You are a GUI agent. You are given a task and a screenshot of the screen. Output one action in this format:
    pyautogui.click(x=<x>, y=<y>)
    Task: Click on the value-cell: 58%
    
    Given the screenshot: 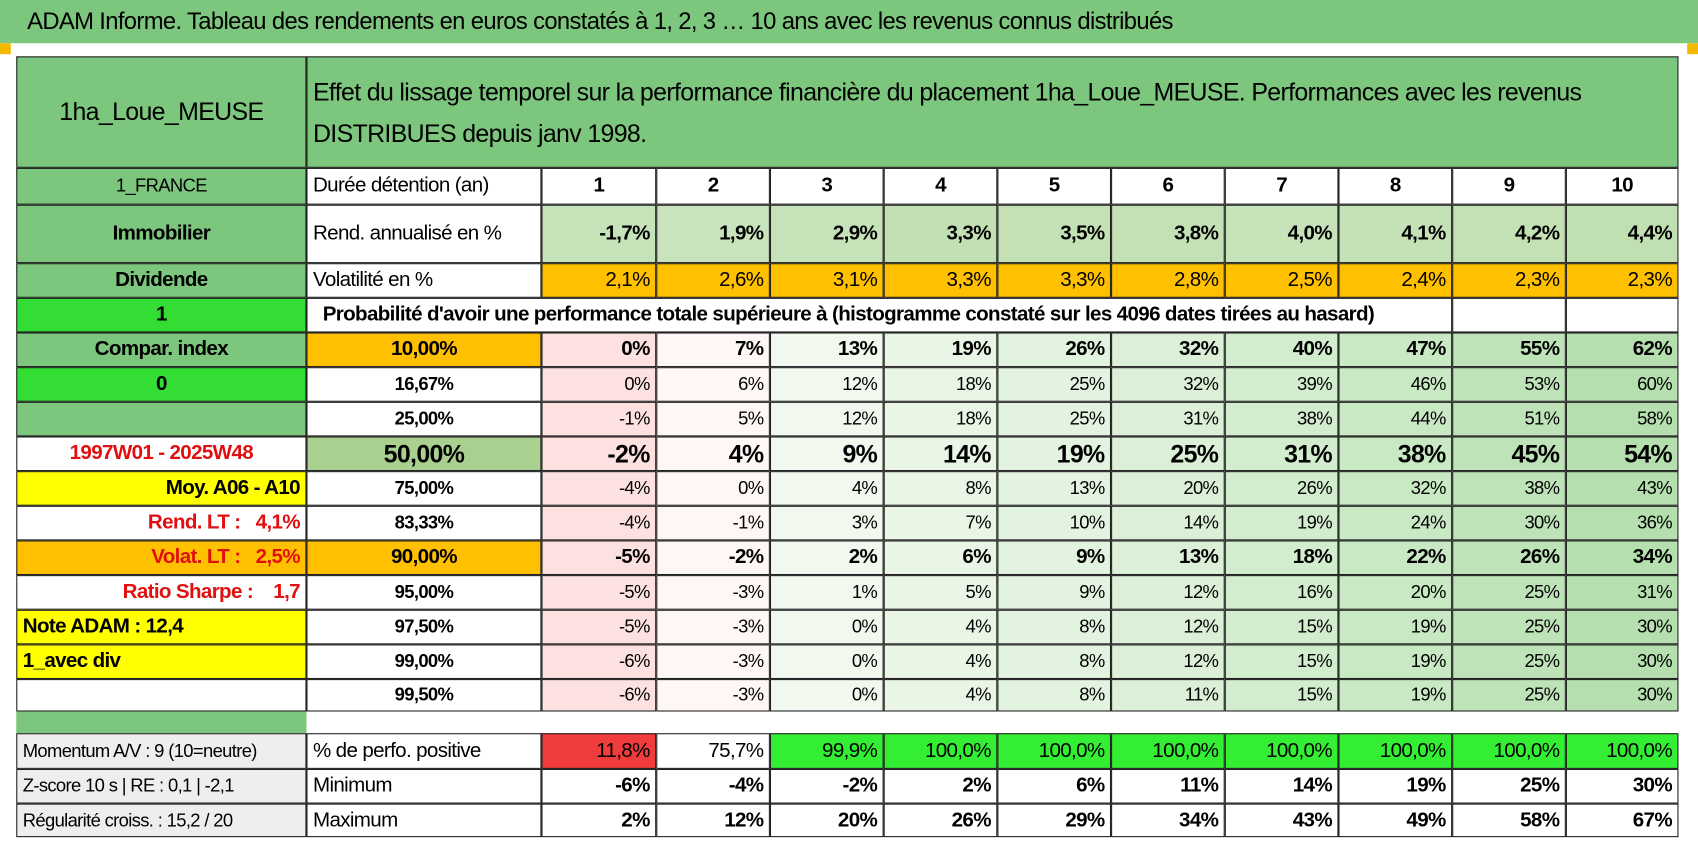 What is the action you would take?
    pyautogui.click(x=1622, y=419)
    